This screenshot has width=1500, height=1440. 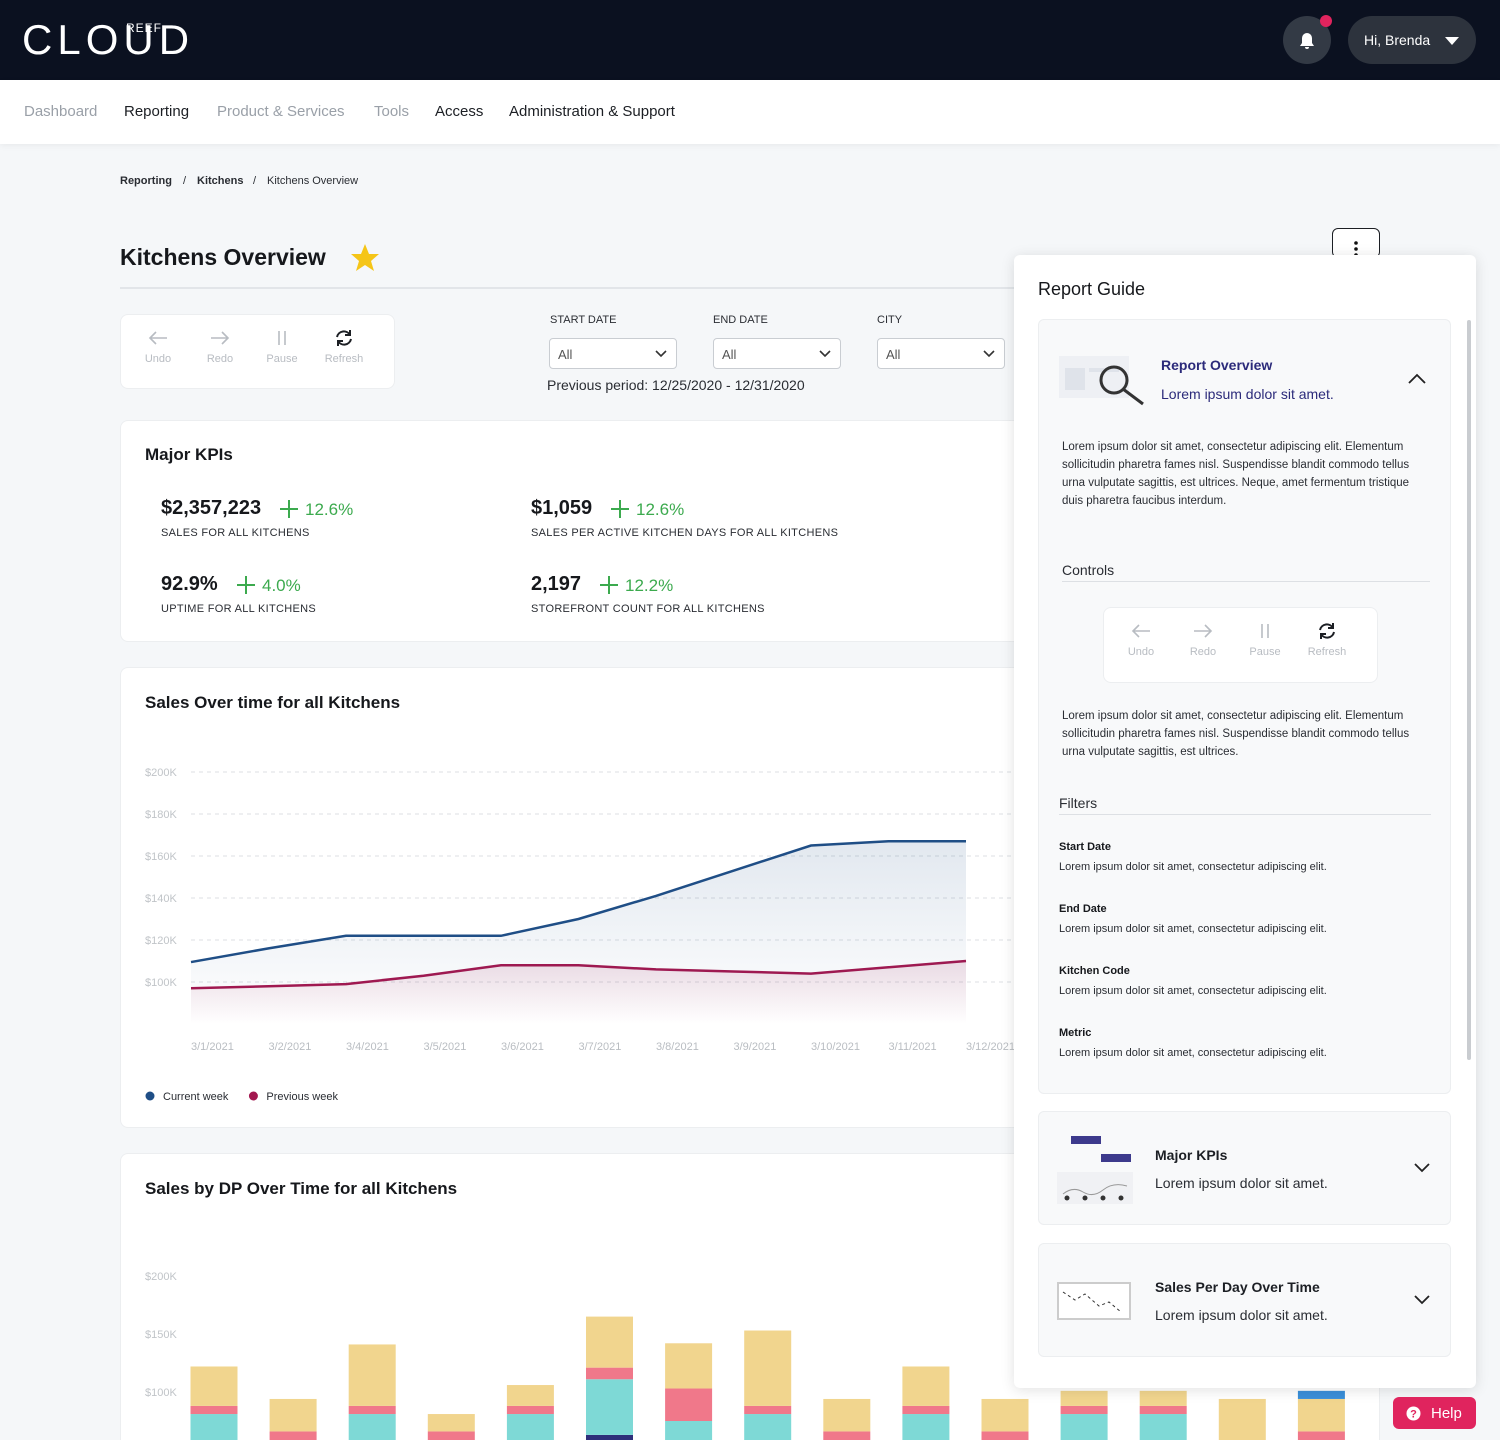 What do you see at coordinates (1083, 909) in the screenshot?
I see `filter-name: End Date` at bounding box center [1083, 909].